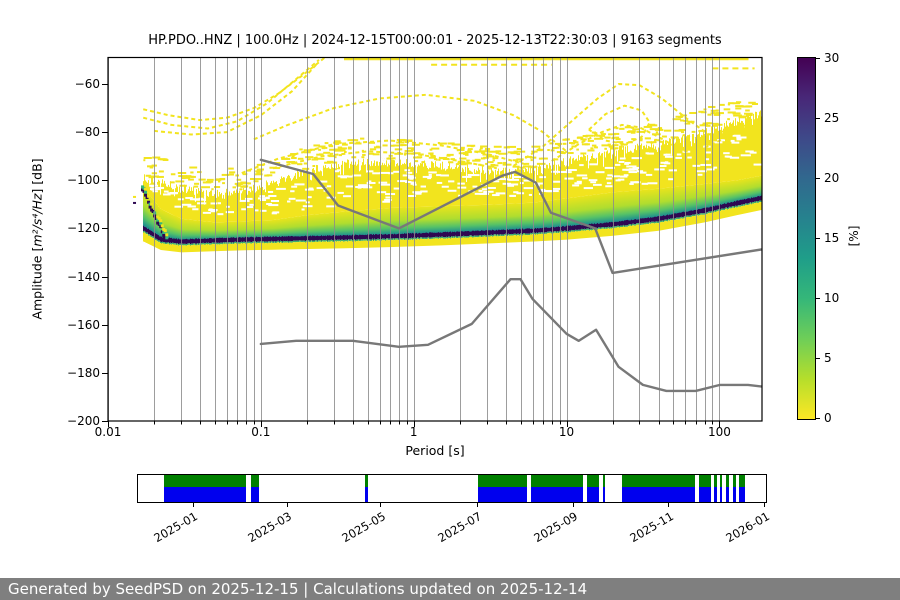 Image resolution: width=900 pixels, height=600 pixels. What do you see at coordinates (435, 450) in the screenshot?
I see `x-axis-label: Period [s]` at bounding box center [435, 450].